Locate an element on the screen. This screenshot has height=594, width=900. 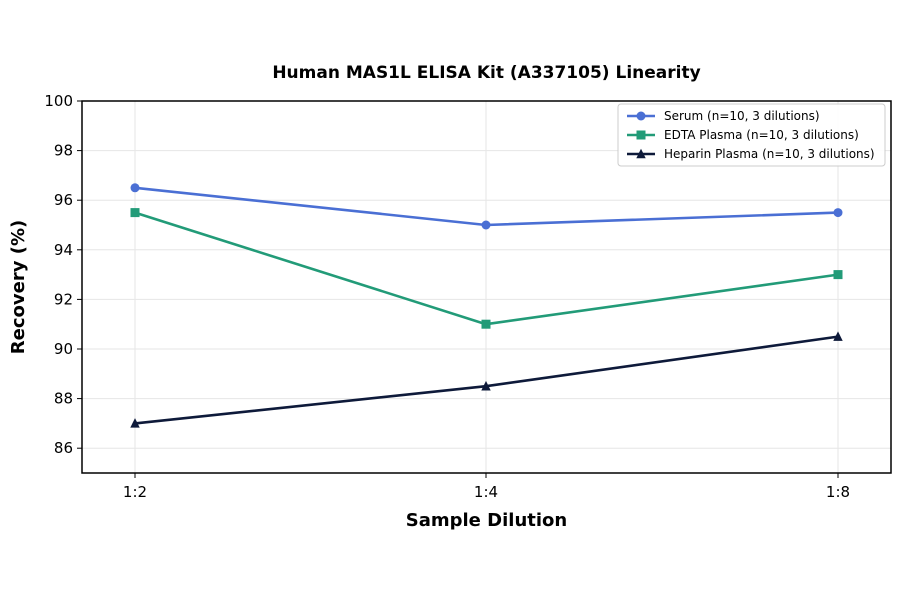
x-axis-label: Sample Dilution is located at coordinates (486, 520).